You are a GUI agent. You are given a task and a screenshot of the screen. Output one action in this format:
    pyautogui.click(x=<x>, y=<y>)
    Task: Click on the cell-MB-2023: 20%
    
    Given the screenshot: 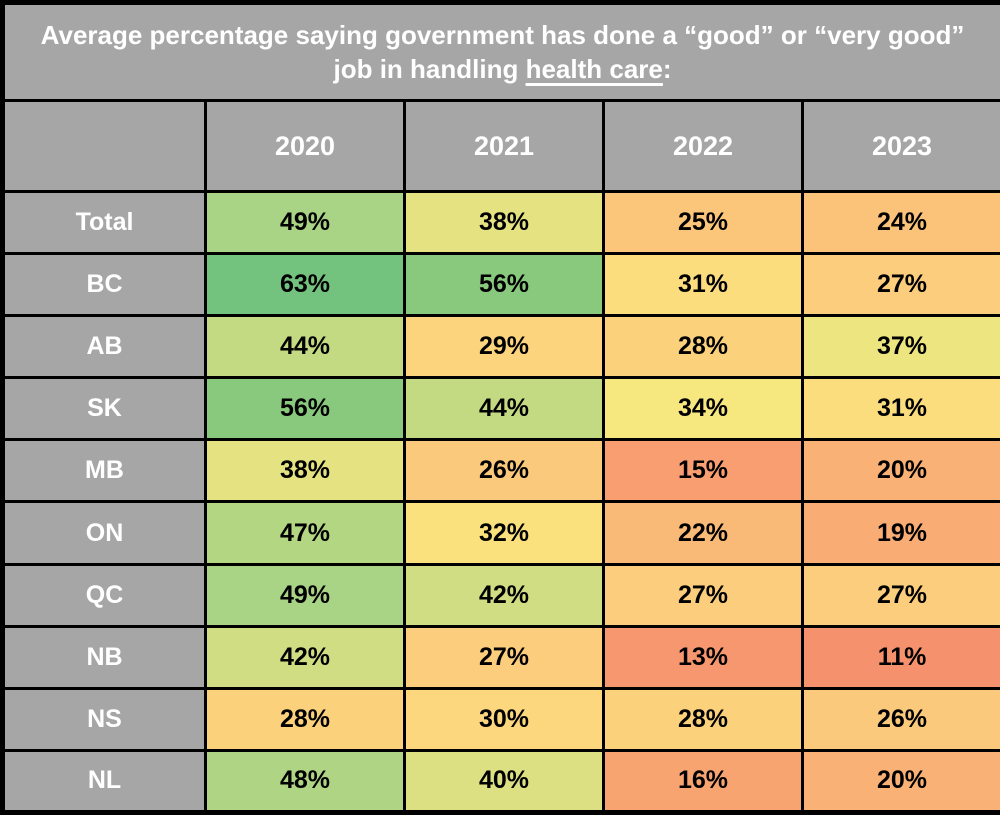 What is the action you would take?
    pyautogui.click(x=900, y=471)
    